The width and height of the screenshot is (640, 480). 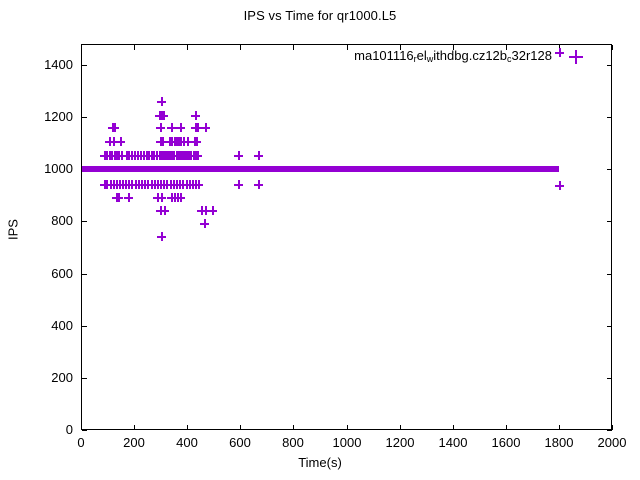 What do you see at coordinates (559, 442) in the screenshot?
I see `x-tick-label: 1800` at bounding box center [559, 442].